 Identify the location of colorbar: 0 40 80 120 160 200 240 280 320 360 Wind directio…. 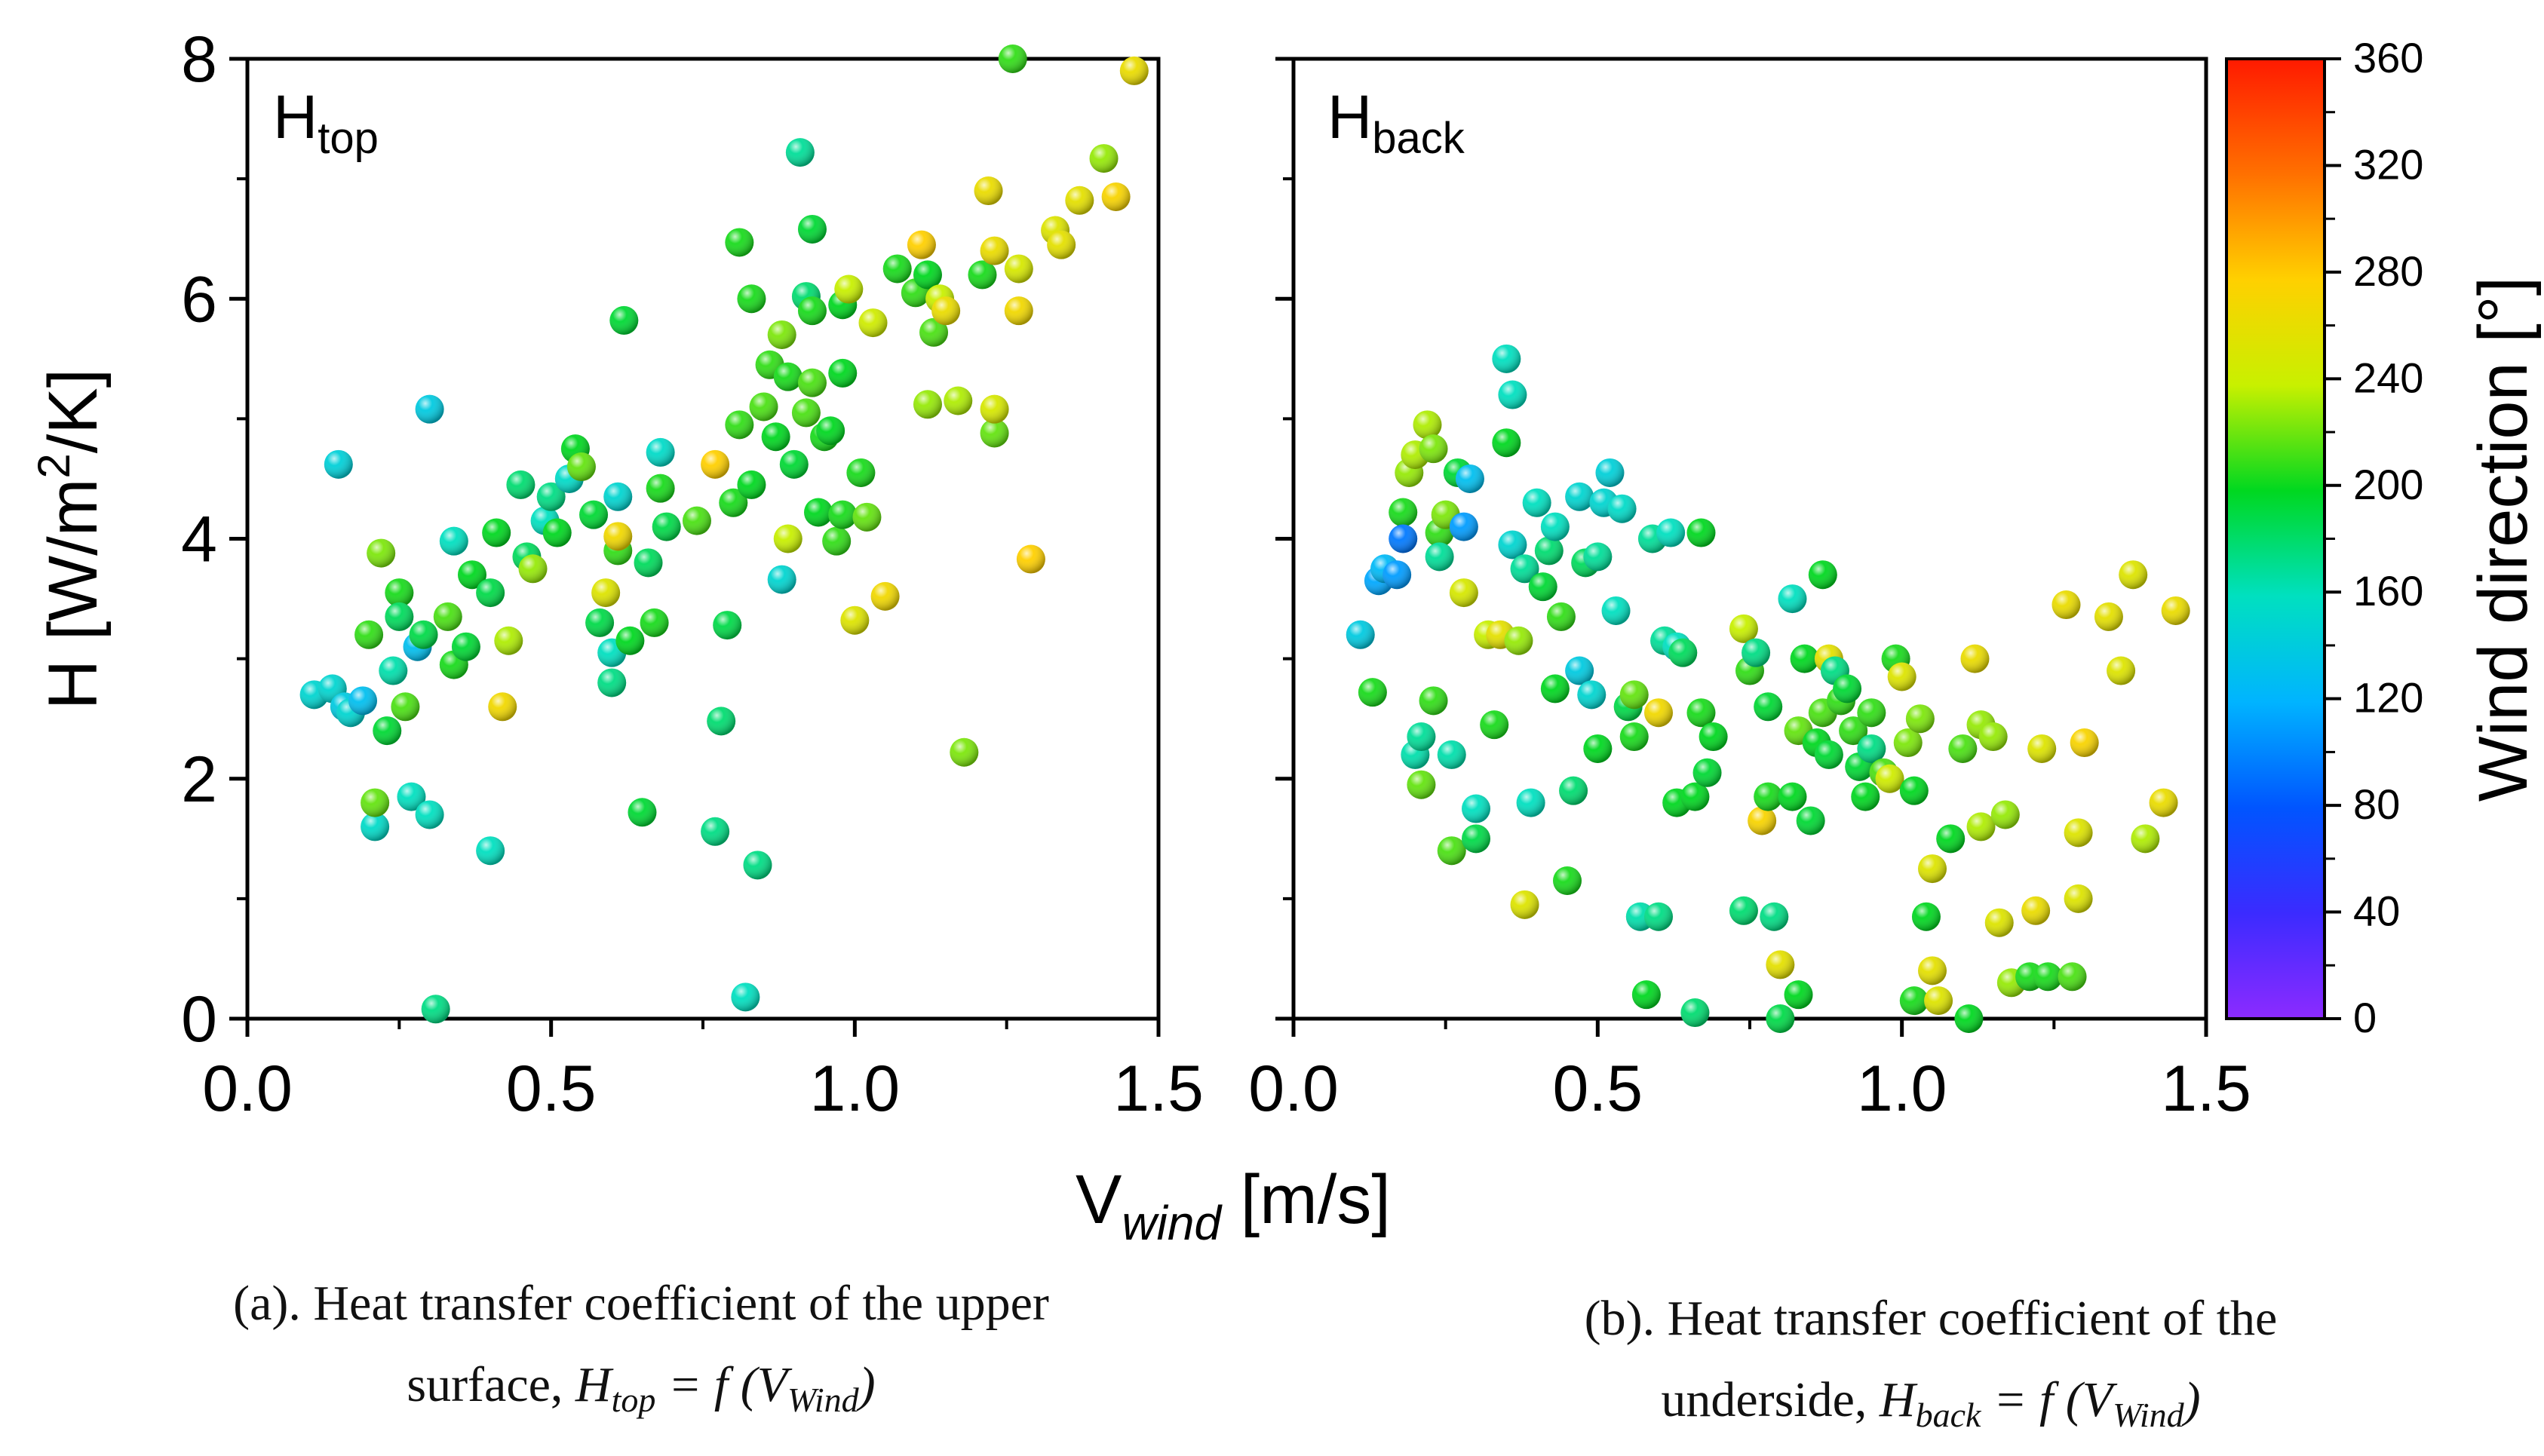
(2383, 537).